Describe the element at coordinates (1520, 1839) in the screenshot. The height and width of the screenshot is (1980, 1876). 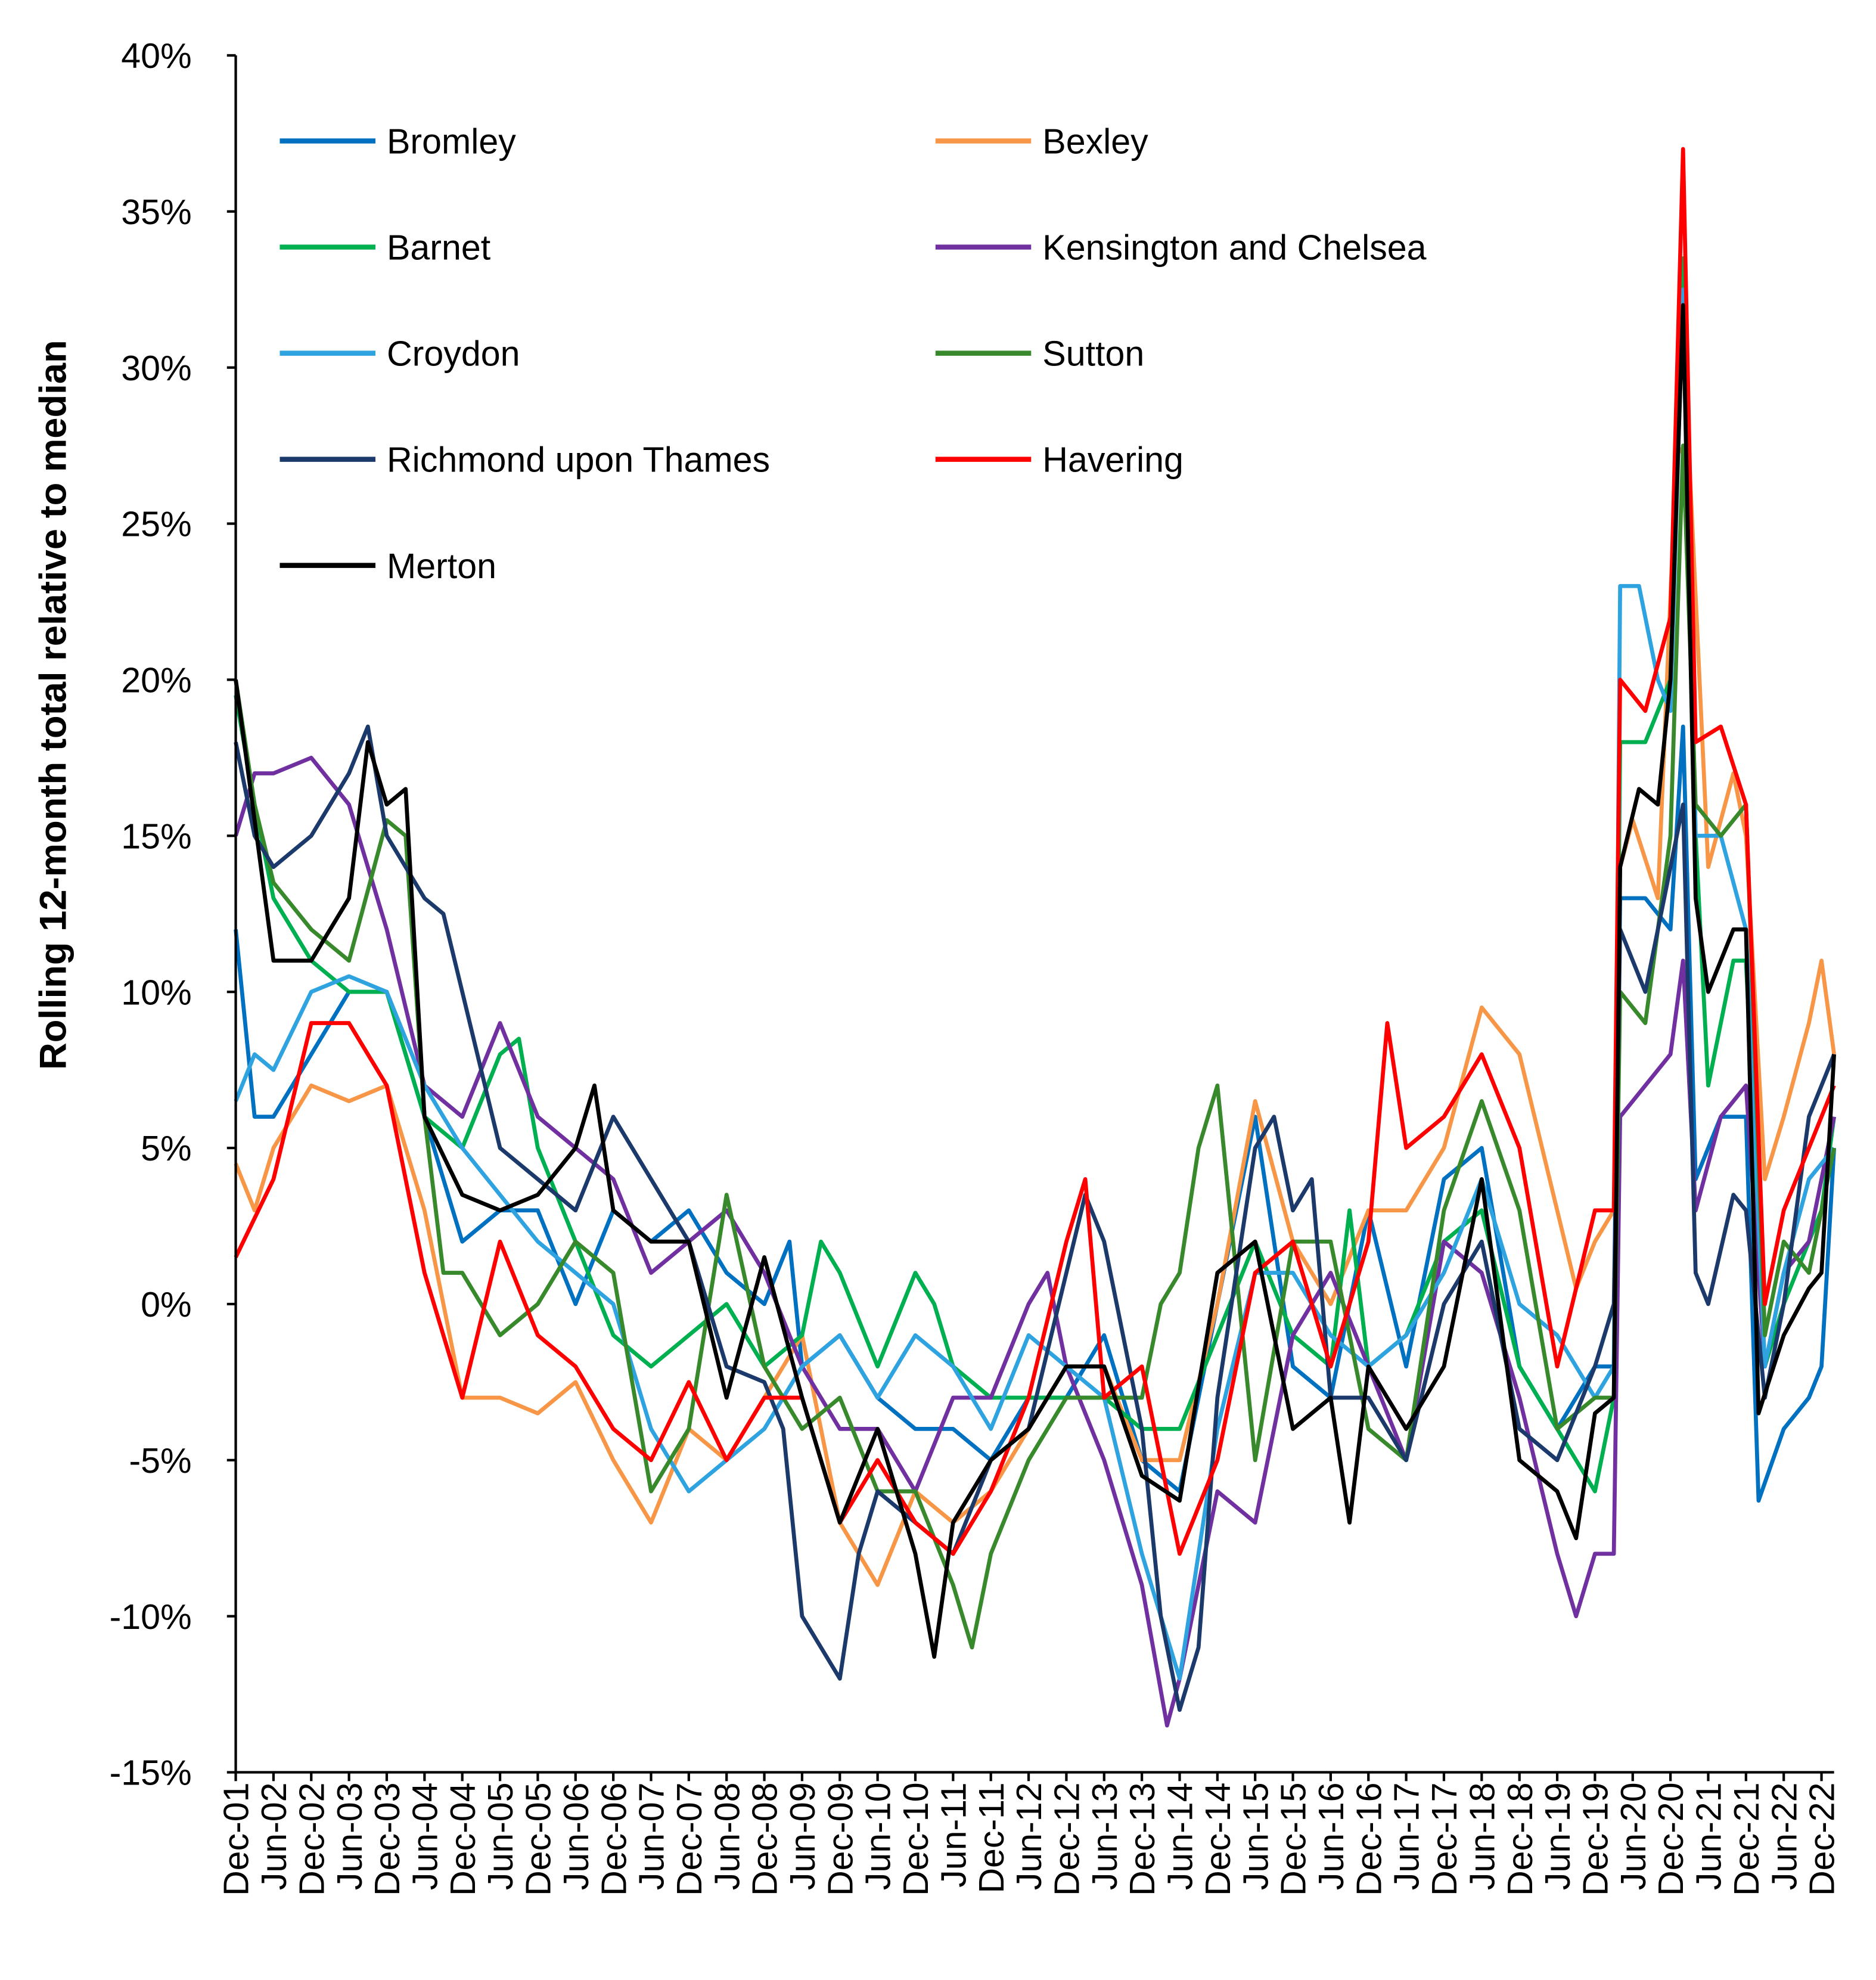
I see `x-tick-label: Dec-18` at that location.